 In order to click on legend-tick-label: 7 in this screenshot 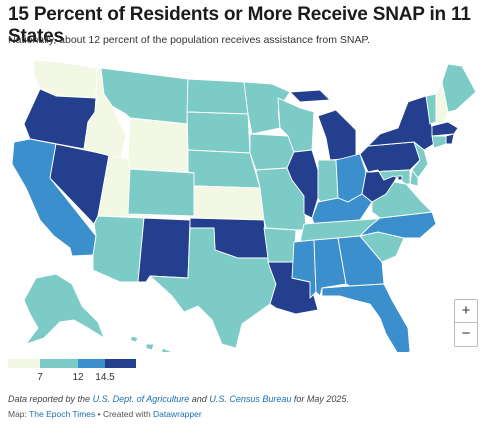, I will do `click(40, 377)`.